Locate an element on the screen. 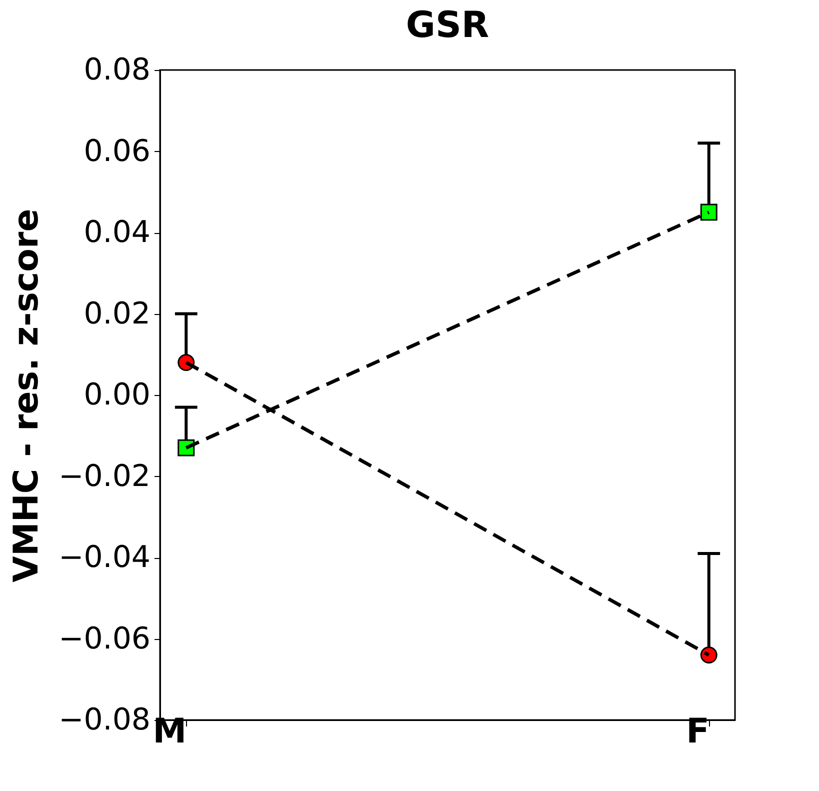 The height and width of the screenshot is (791, 819). y-tick-label: 0.02 is located at coordinates (117, 314).